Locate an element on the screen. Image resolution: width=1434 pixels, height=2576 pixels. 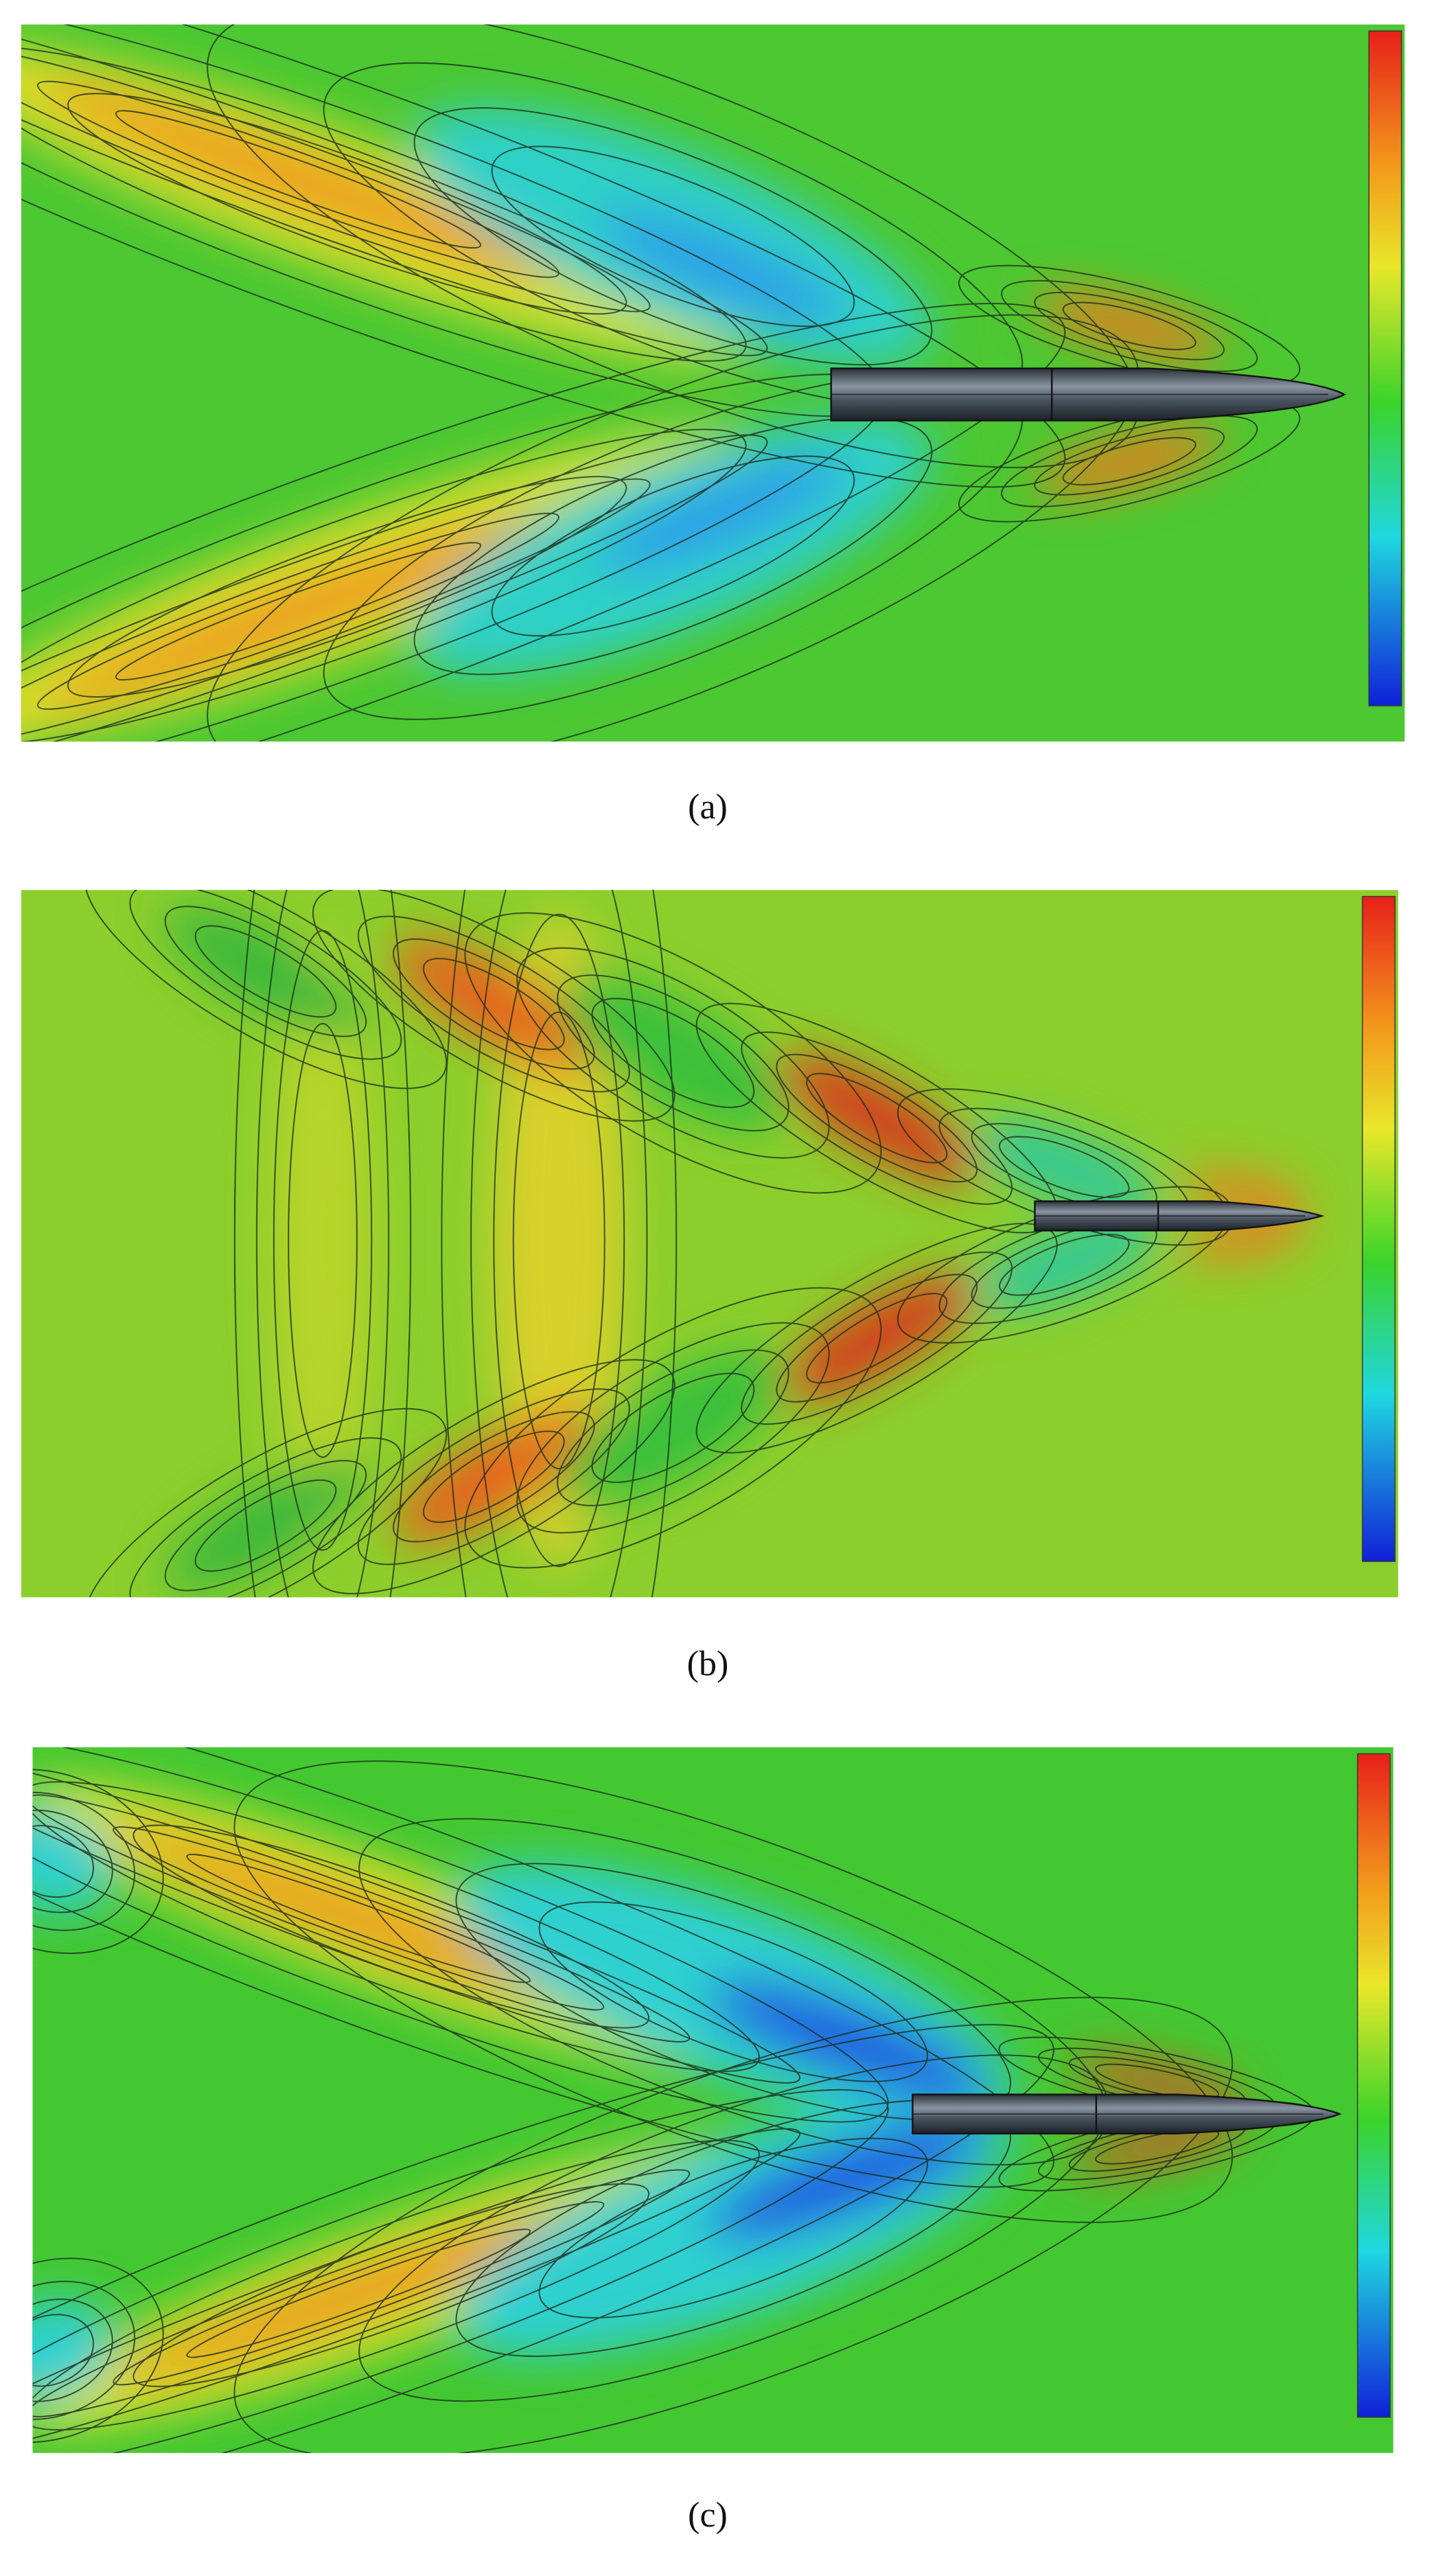
caption: (b) is located at coordinates (708, 1663).